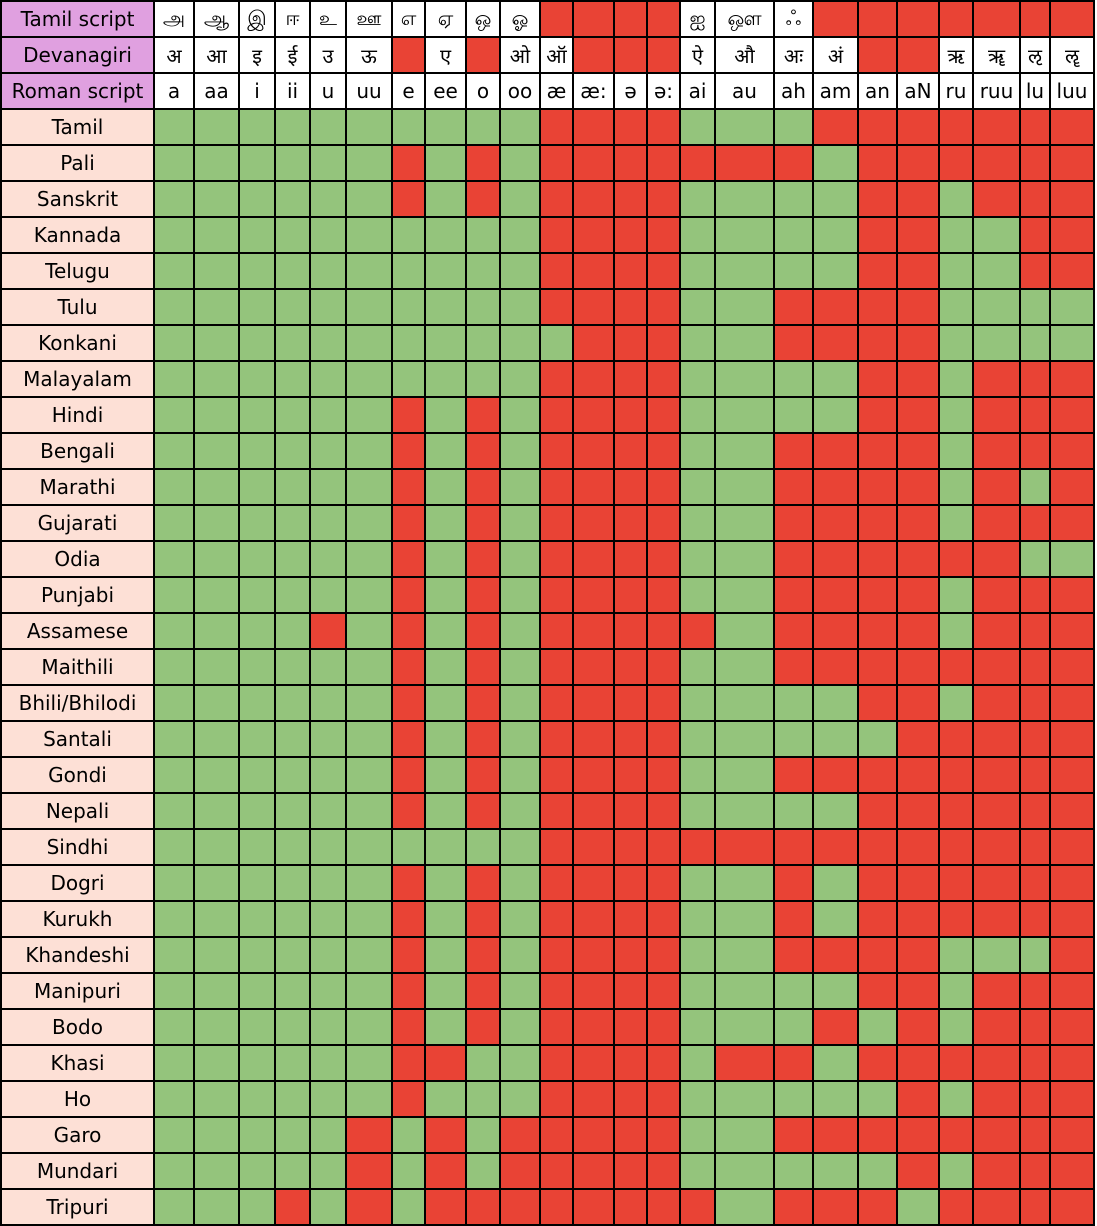 This screenshot has width=1097, height=1226. What do you see at coordinates (77, 415) in the screenshot?
I see `language-name: Hindi` at bounding box center [77, 415].